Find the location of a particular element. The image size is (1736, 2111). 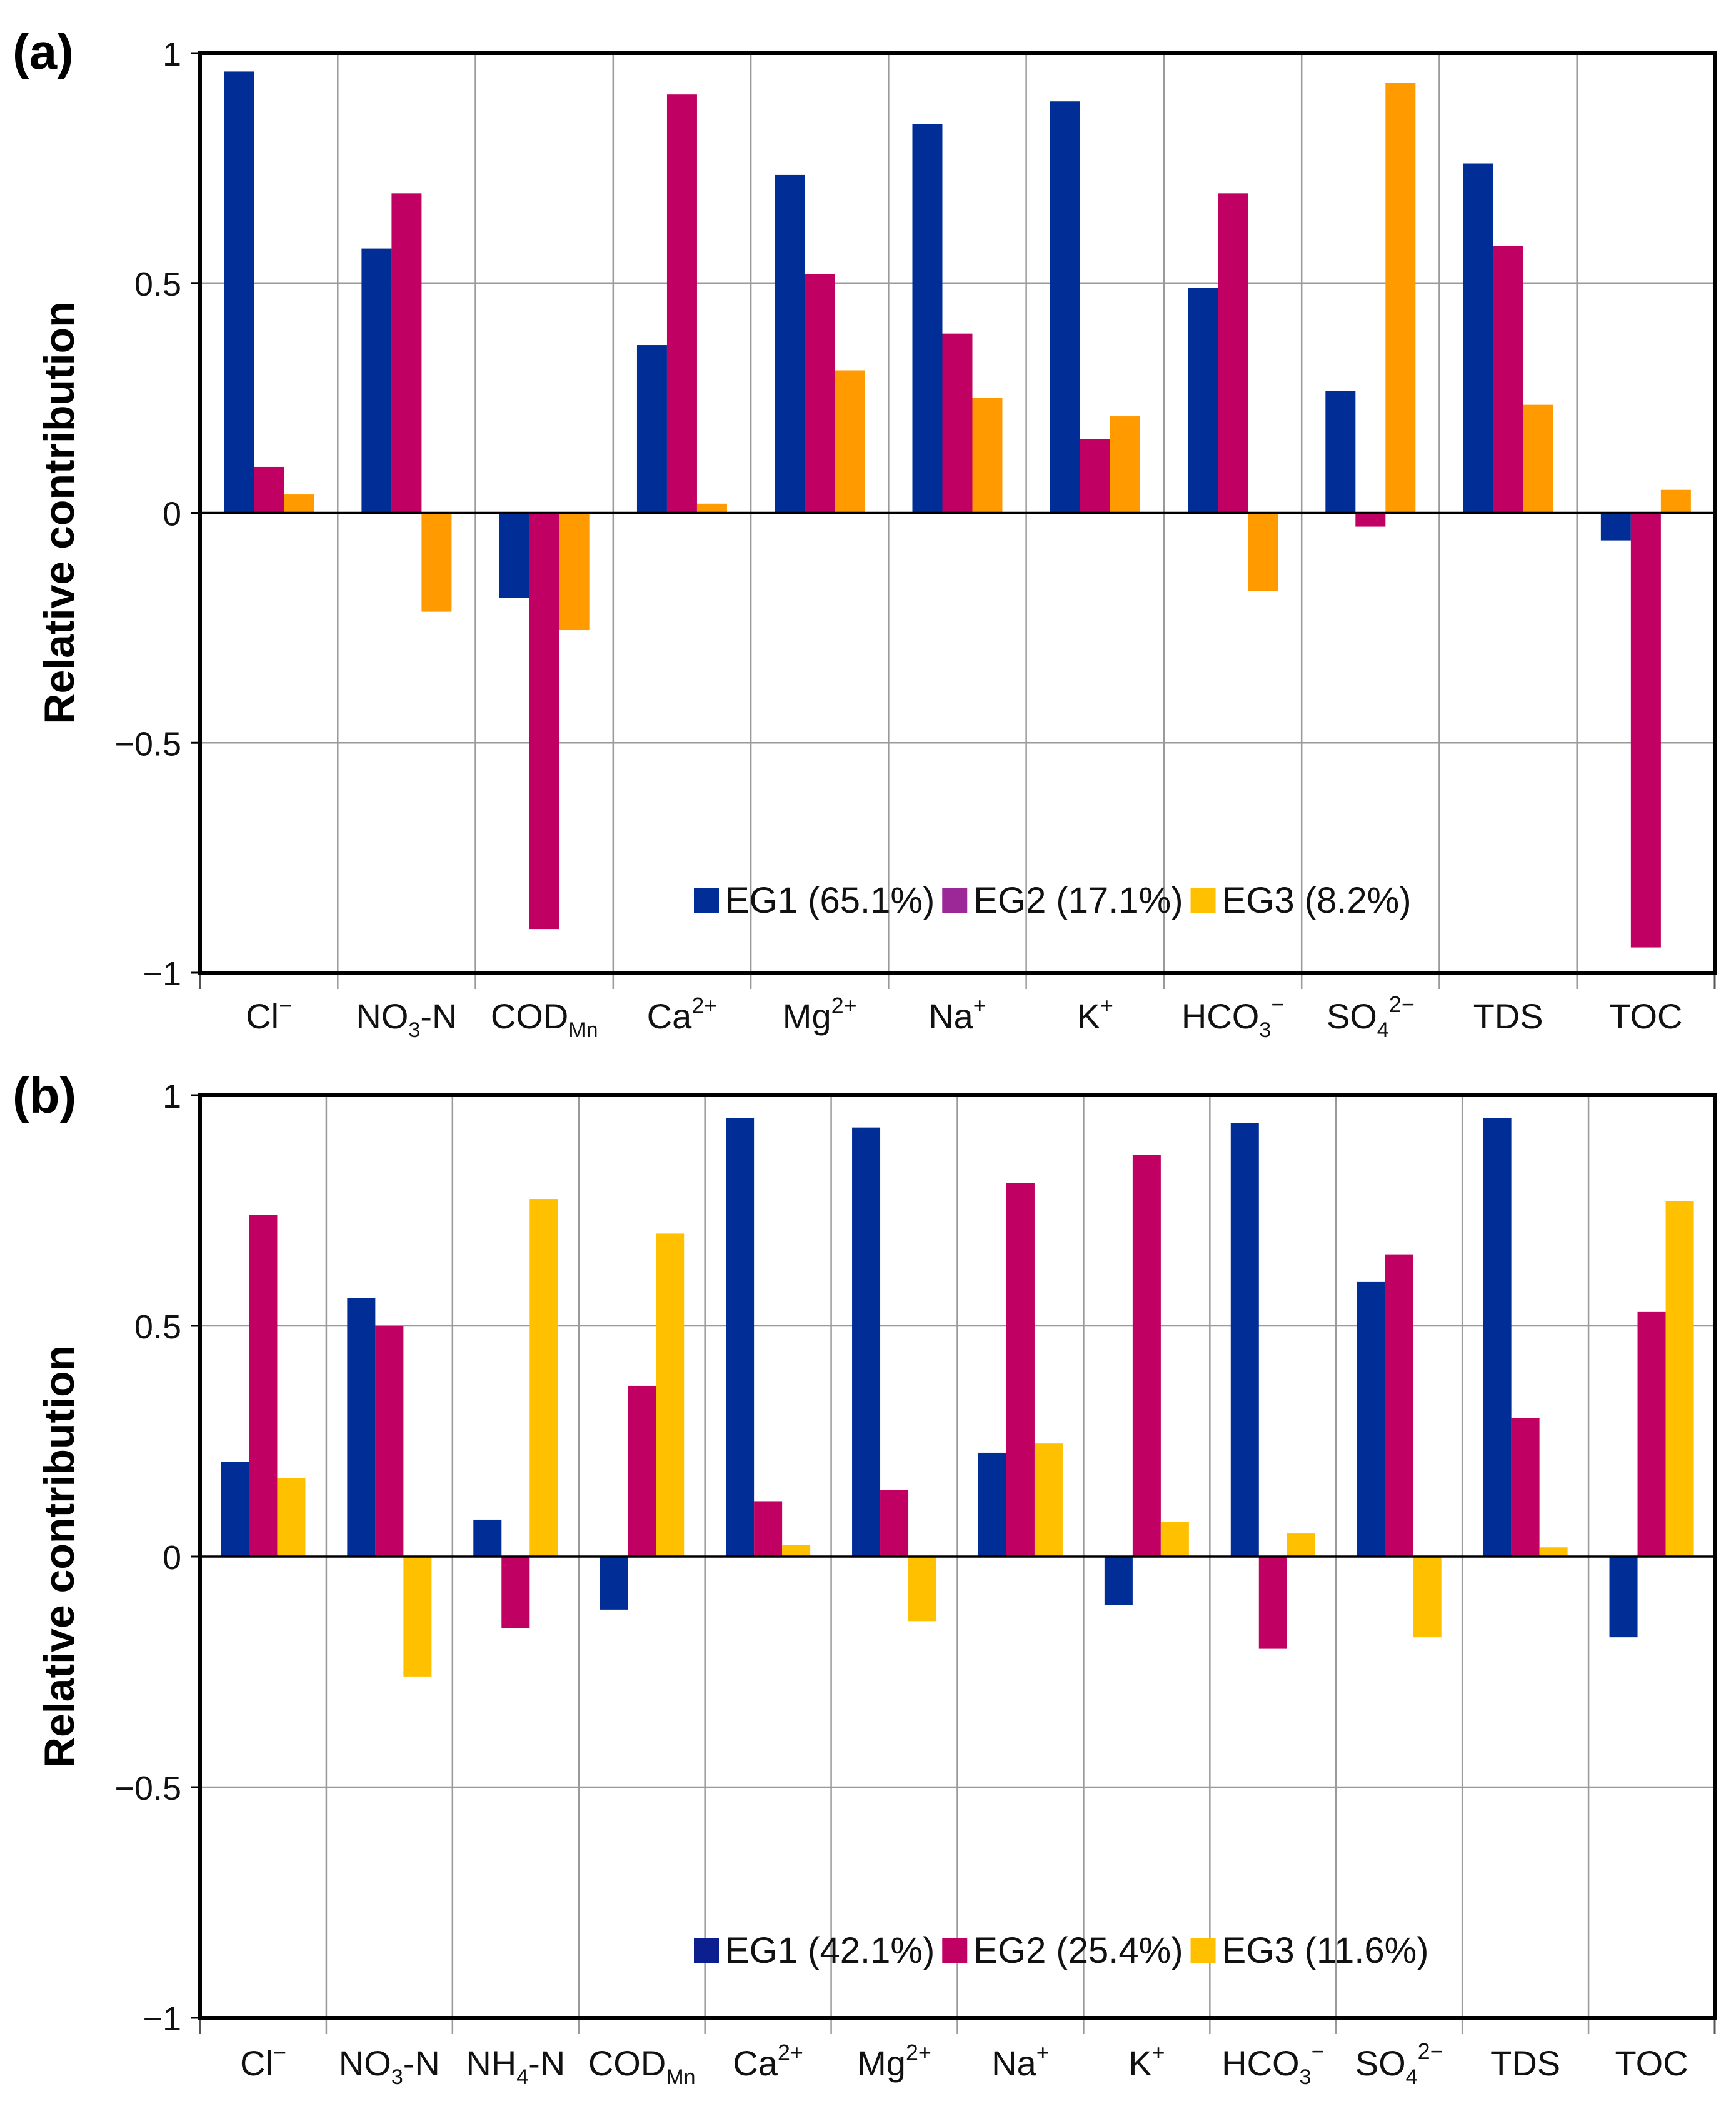

x-tick-sup: 2+ is located at coordinates (704, 1006).